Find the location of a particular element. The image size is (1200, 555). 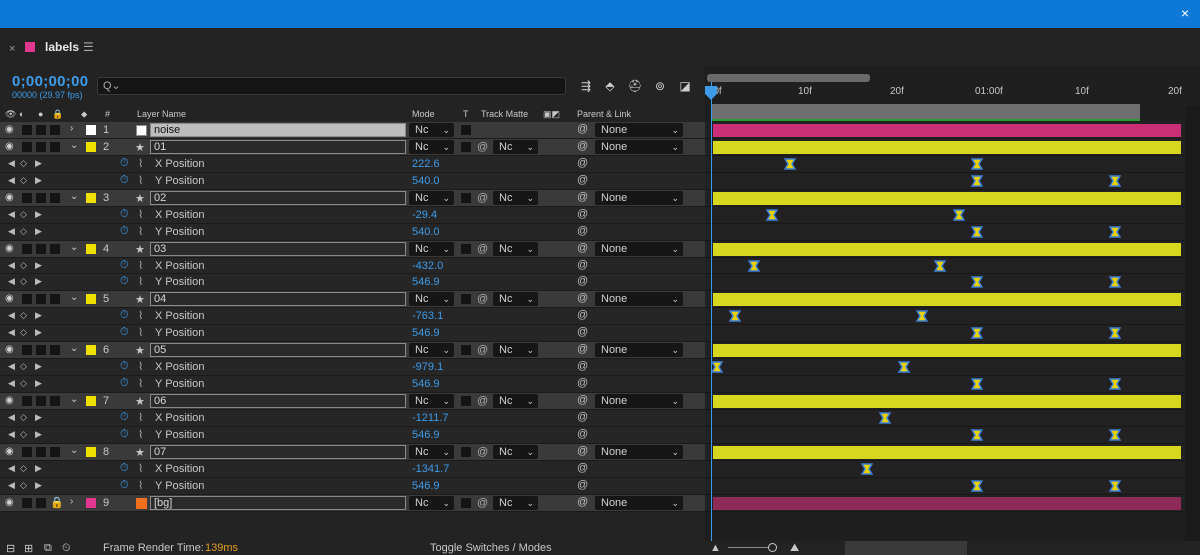

layer-name-field: 02 is located at coordinates (278, 197).